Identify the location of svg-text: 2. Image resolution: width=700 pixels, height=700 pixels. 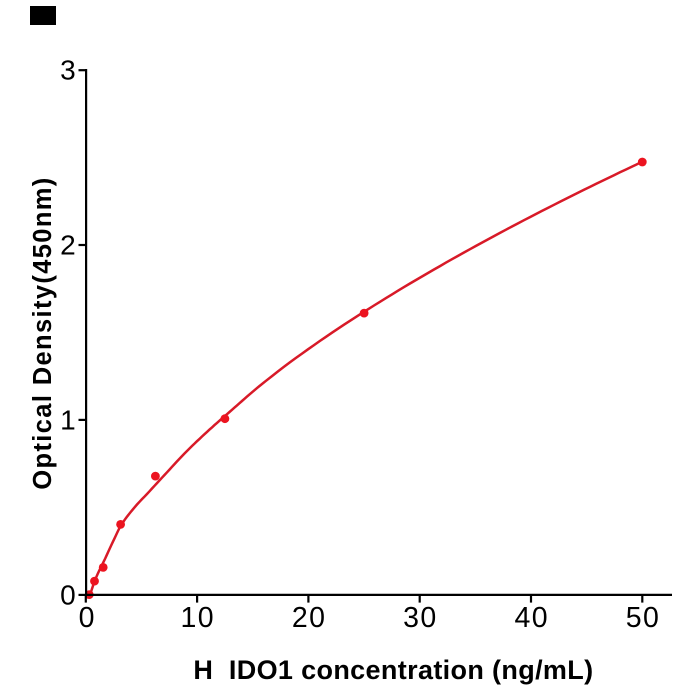
(68, 244).